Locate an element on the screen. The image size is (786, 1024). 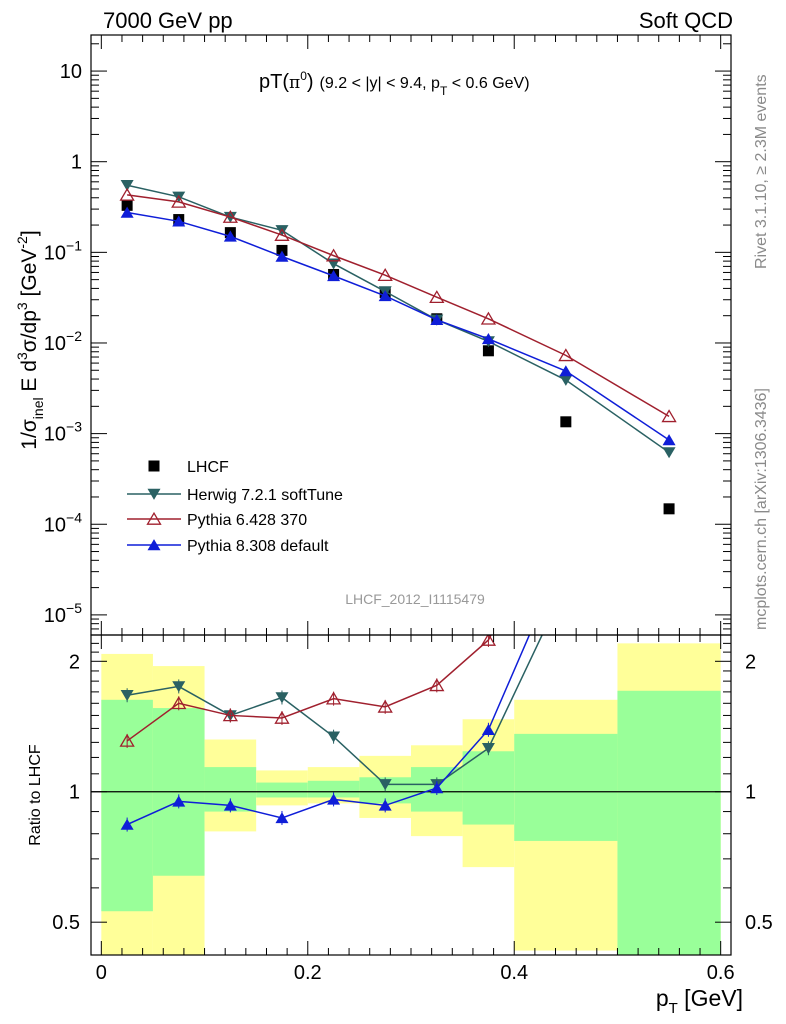
ylabel-sup2: 3 is located at coordinates (22, 306).